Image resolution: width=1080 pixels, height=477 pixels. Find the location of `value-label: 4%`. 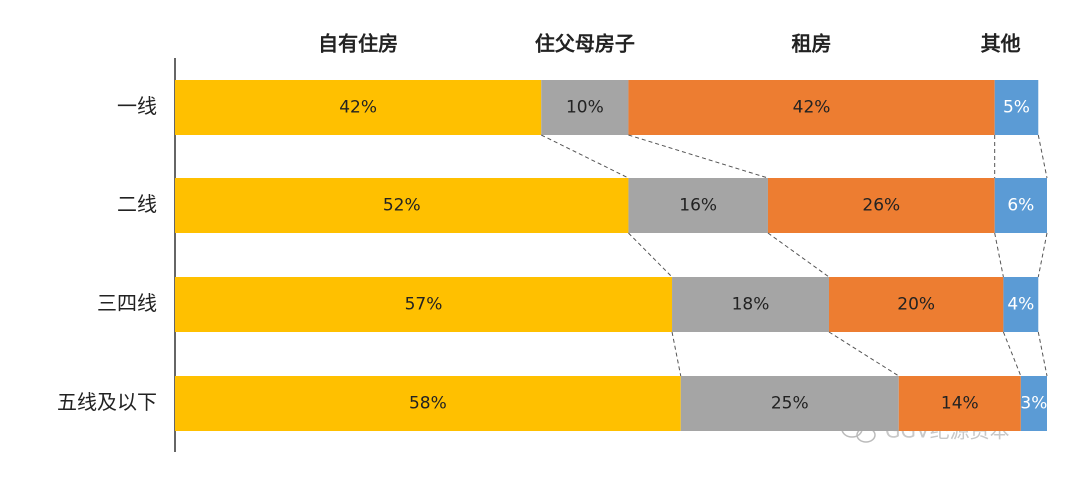

value-label: 4% is located at coordinates (1020, 305).